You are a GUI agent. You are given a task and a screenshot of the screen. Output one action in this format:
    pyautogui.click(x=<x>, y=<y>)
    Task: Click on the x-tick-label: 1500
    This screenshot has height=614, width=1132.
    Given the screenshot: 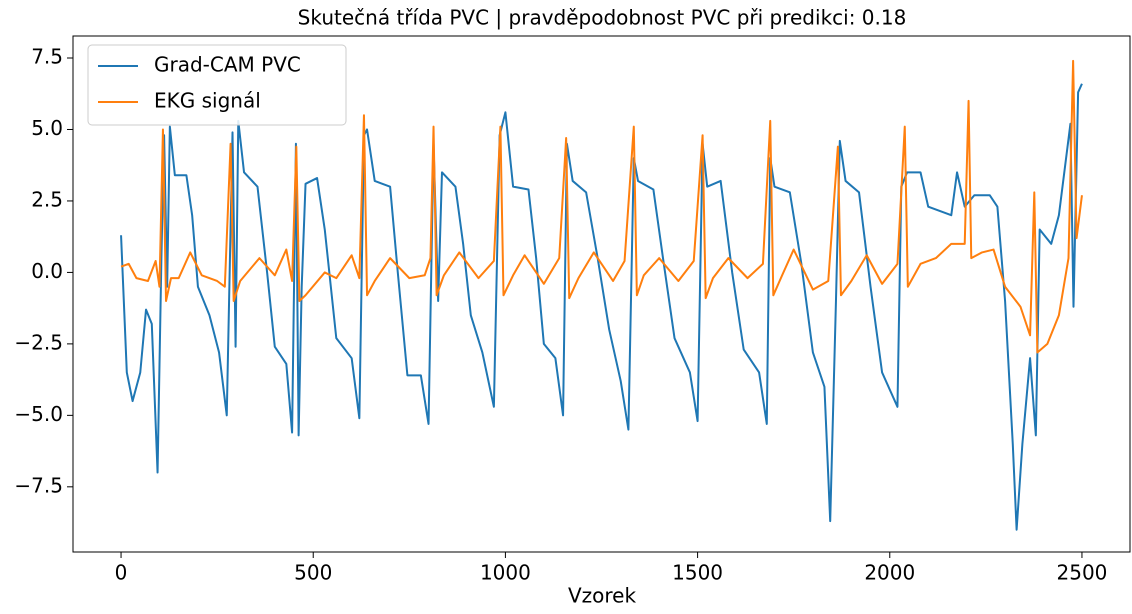 What is the action you would take?
    pyautogui.click(x=697, y=573)
    